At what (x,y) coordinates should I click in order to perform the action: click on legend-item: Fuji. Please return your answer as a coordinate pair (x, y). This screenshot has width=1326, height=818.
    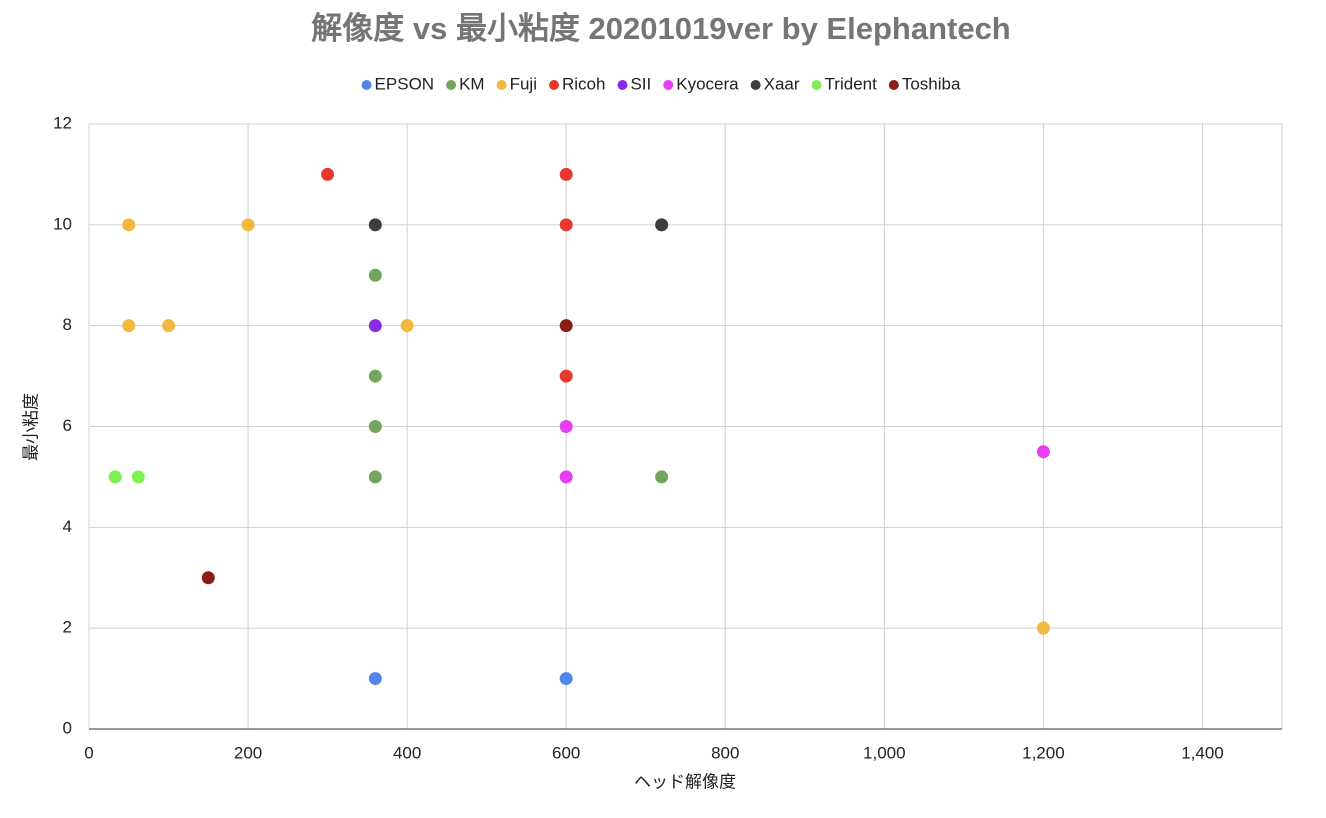
    Looking at the image, I should click on (516, 83).